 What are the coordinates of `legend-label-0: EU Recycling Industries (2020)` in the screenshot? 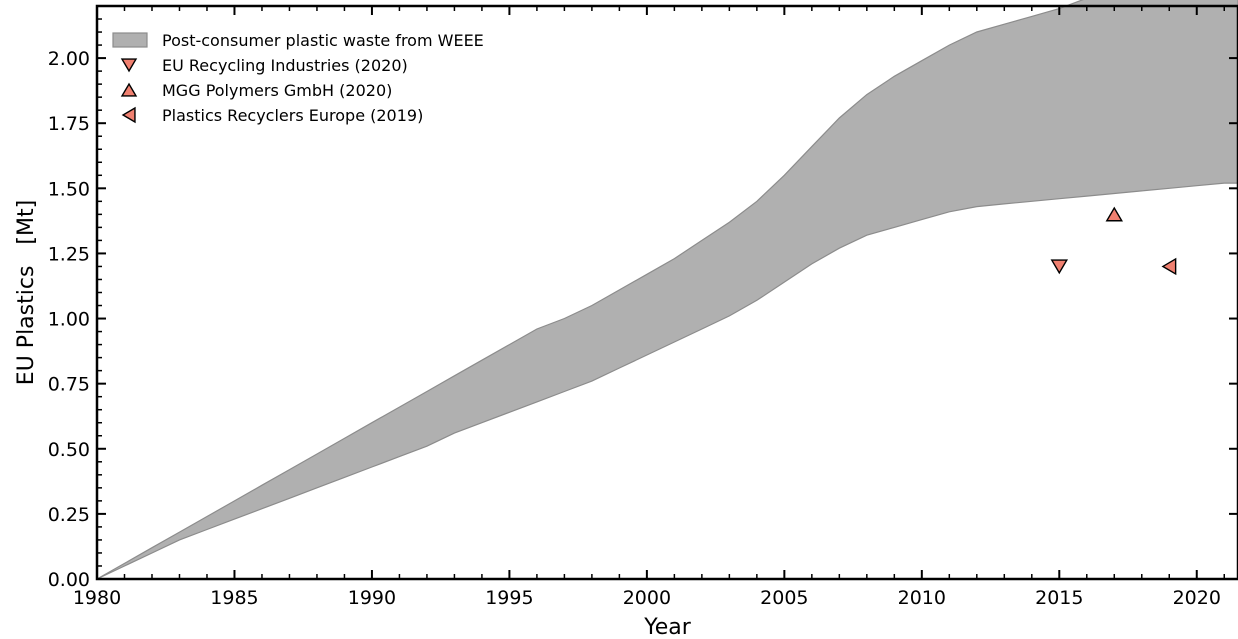 It's located at (285, 65).